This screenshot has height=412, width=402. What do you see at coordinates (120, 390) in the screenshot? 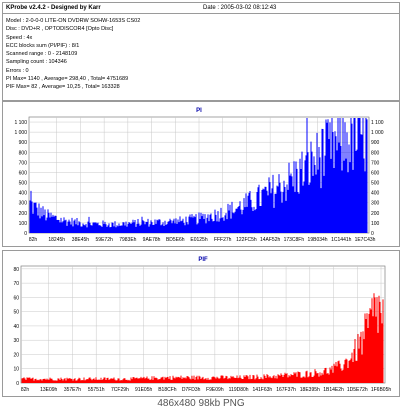
I see `x-tick-label: 7CF29h` at bounding box center [120, 390].